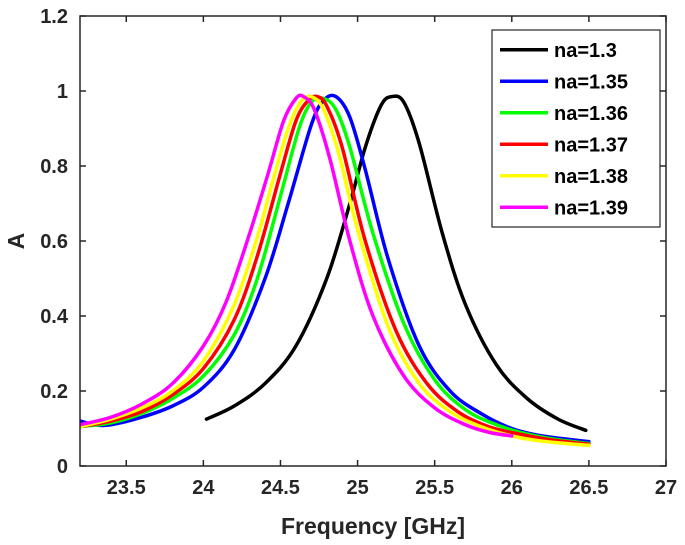  I want to click on x-tick-label: 24.5, so click(280, 488).